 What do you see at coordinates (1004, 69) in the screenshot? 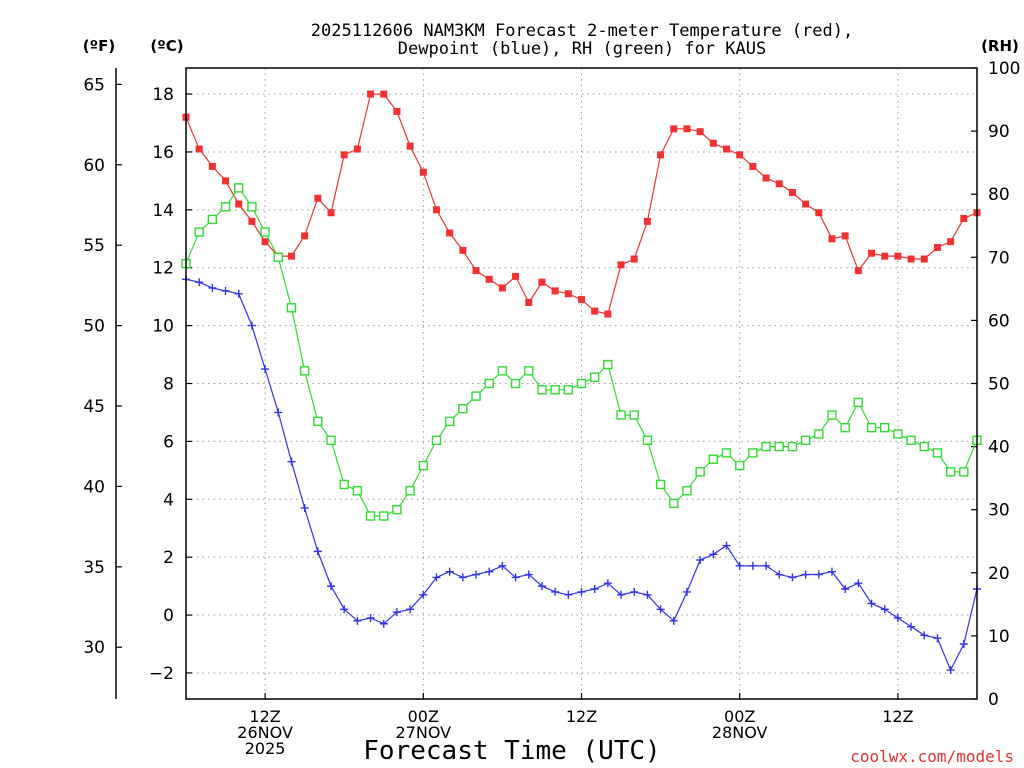
I see `rh-tick-label: 100` at bounding box center [1004, 69].